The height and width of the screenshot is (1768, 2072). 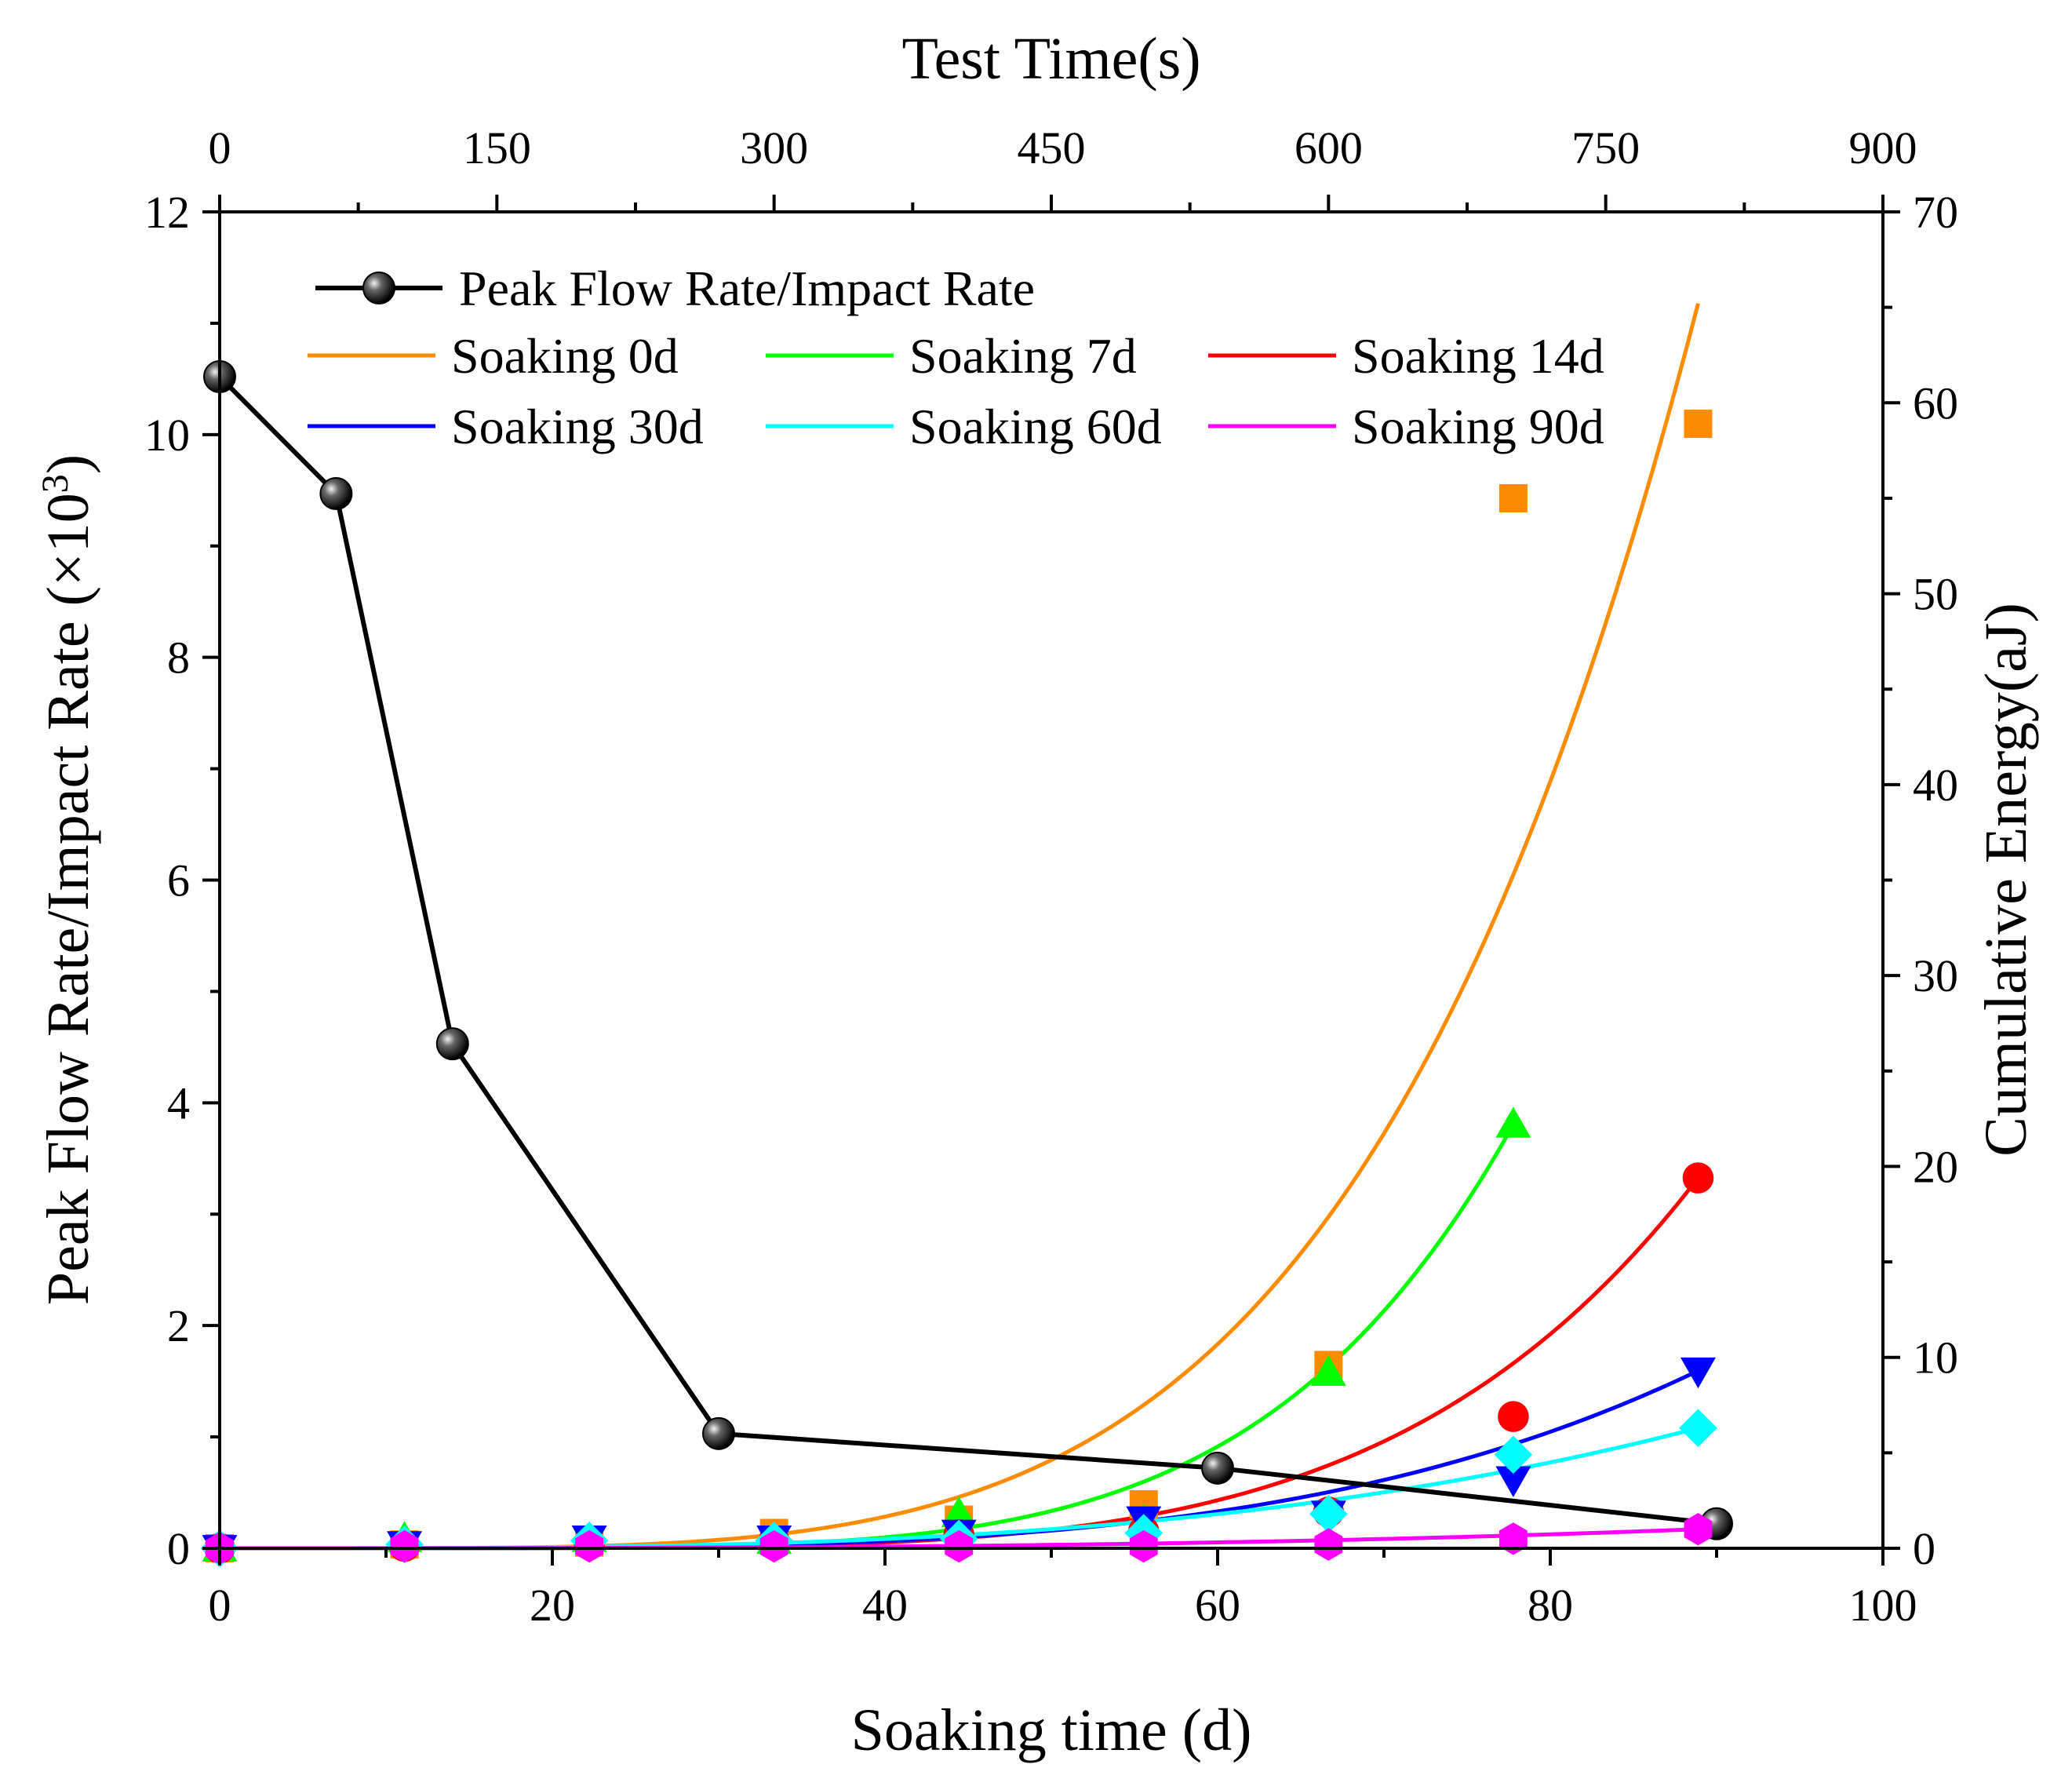 What do you see at coordinates (1478, 426) in the screenshot?
I see `legend-label-5: Soaking 90d` at bounding box center [1478, 426].